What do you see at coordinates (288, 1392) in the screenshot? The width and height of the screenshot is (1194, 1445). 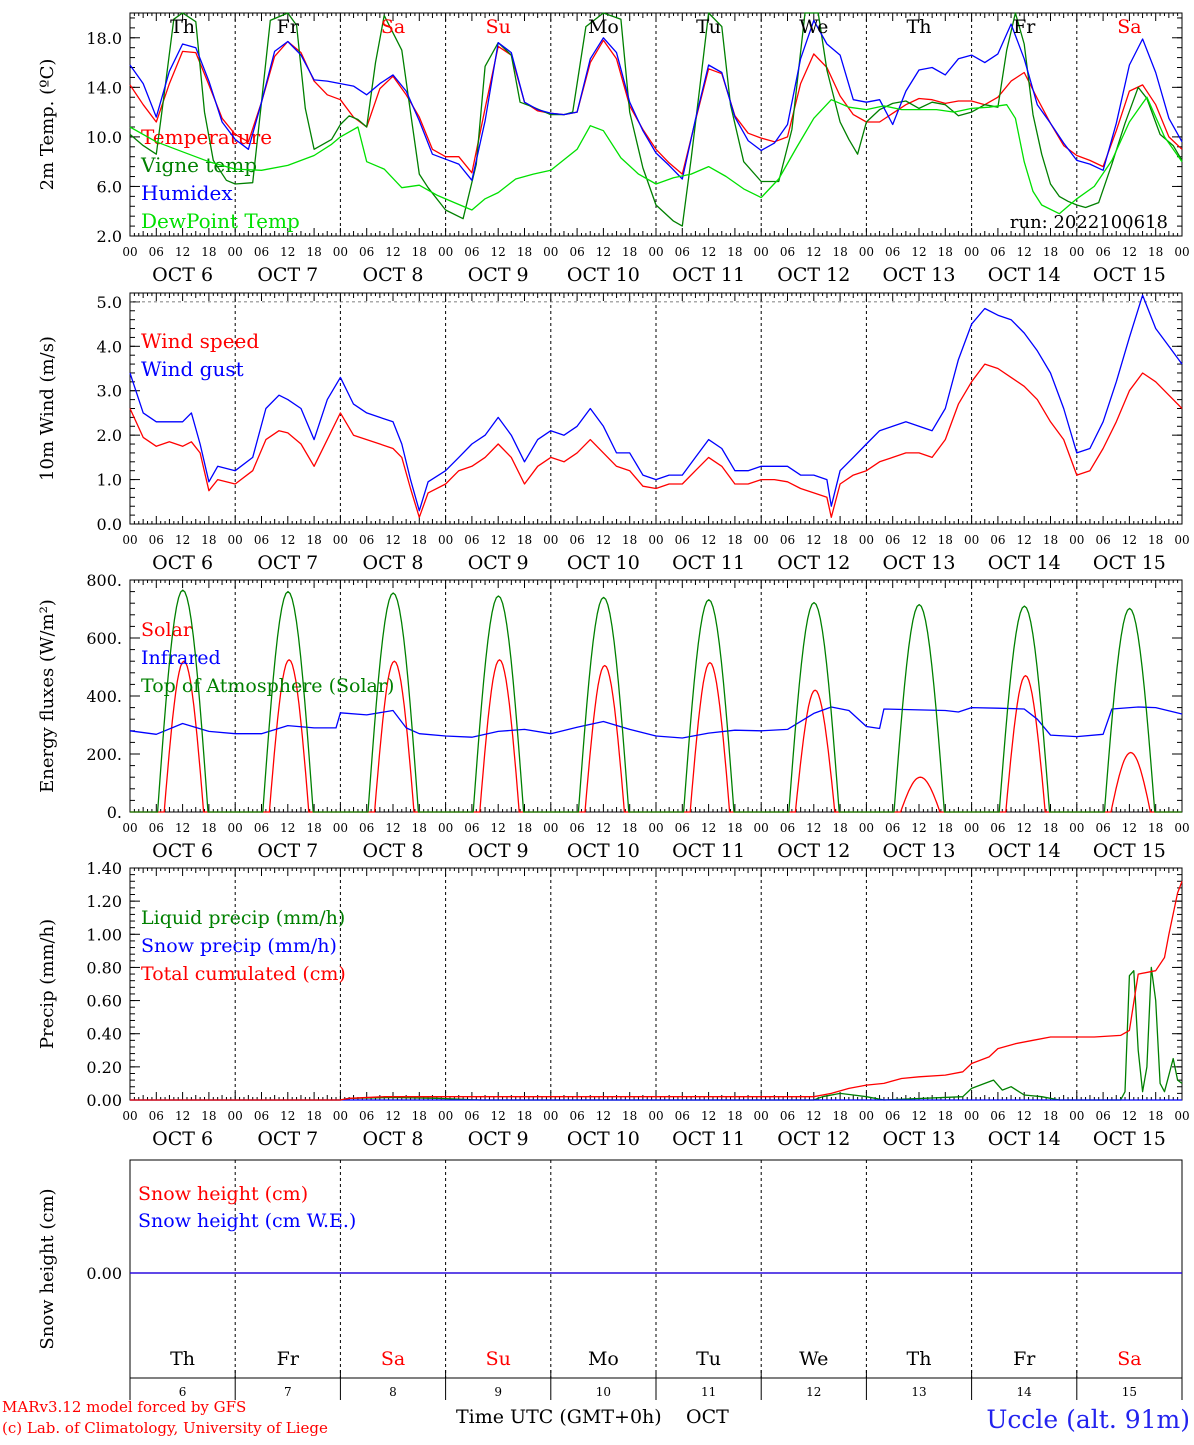 I see `day-number: 7` at bounding box center [288, 1392].